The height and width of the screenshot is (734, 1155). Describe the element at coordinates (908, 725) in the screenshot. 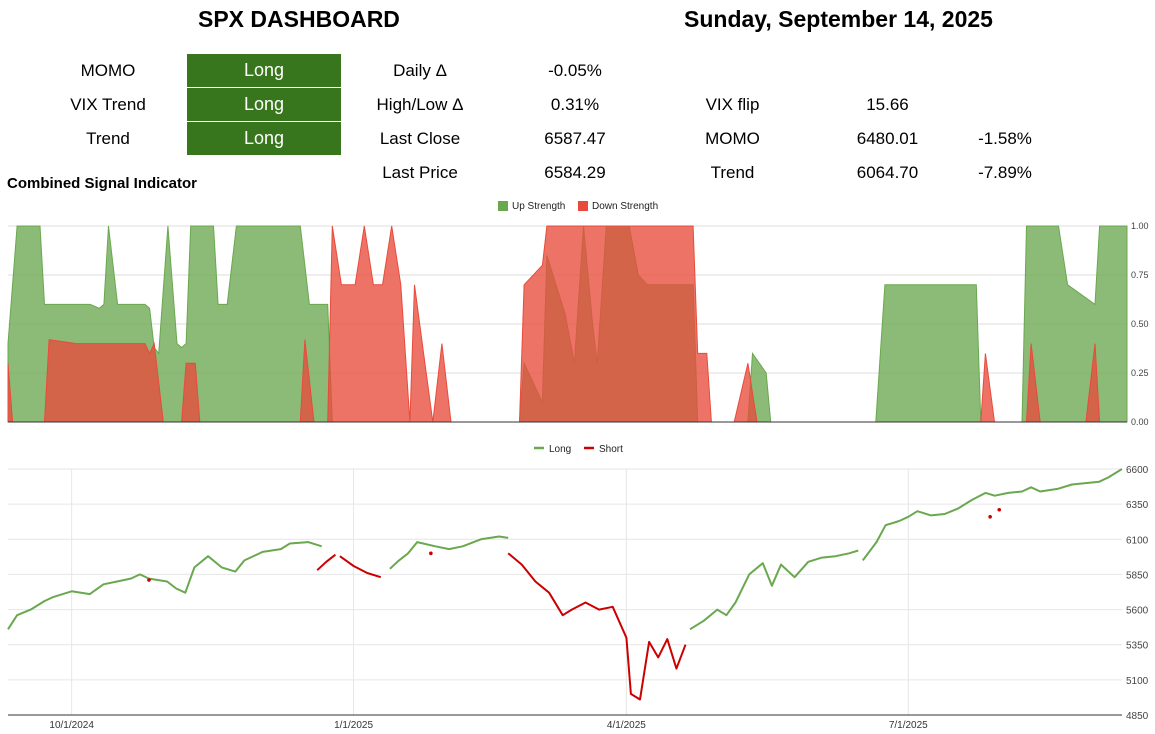

I see `x-tick-label: 7/1/2025` at that location.